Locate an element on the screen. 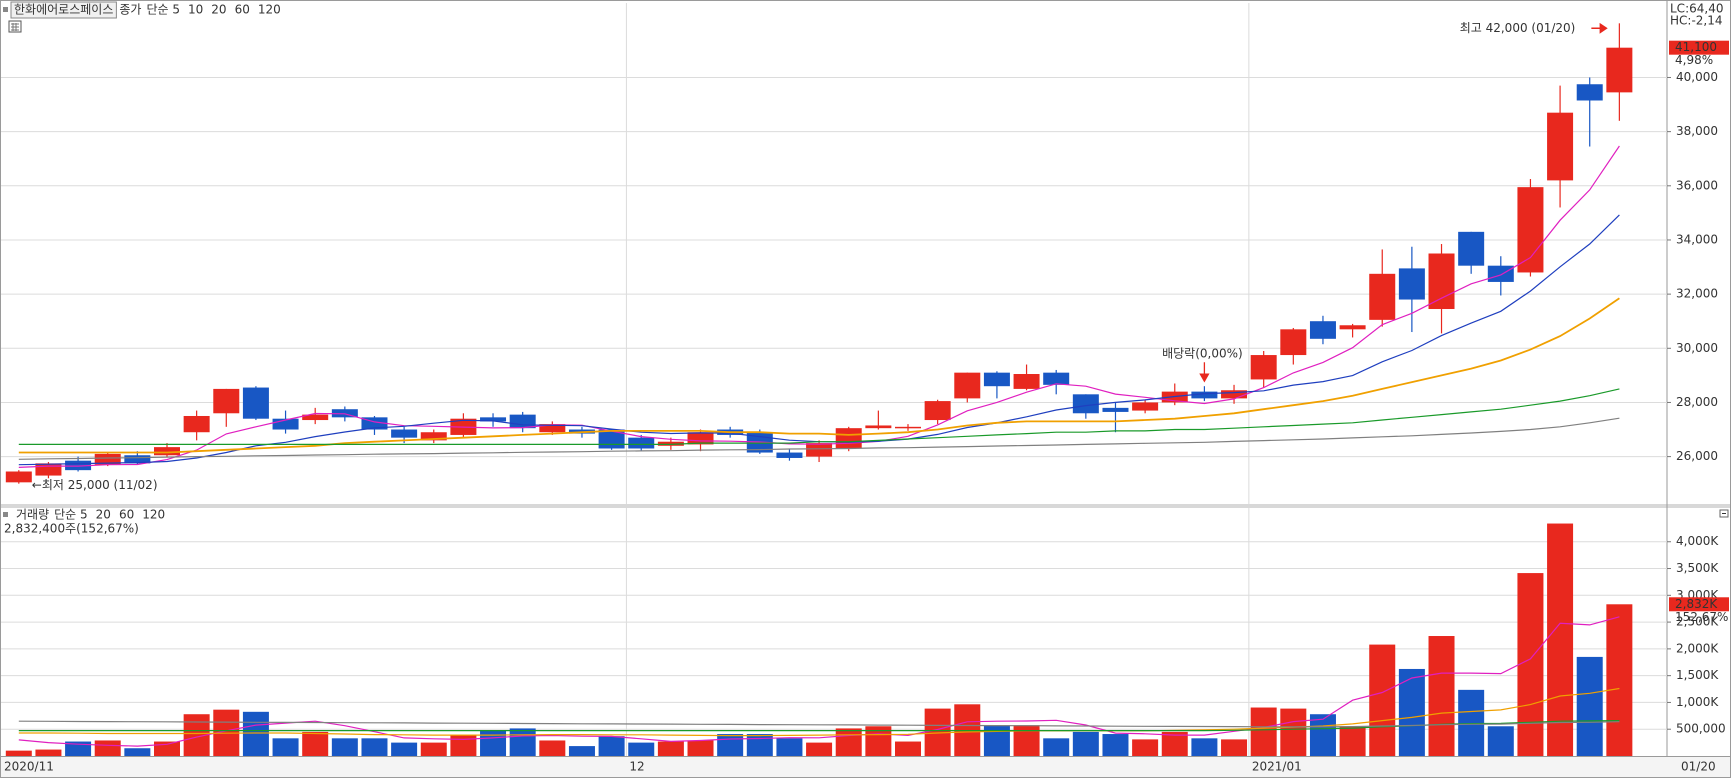  legend-entry: 120 is located at coordinates (153, 515).